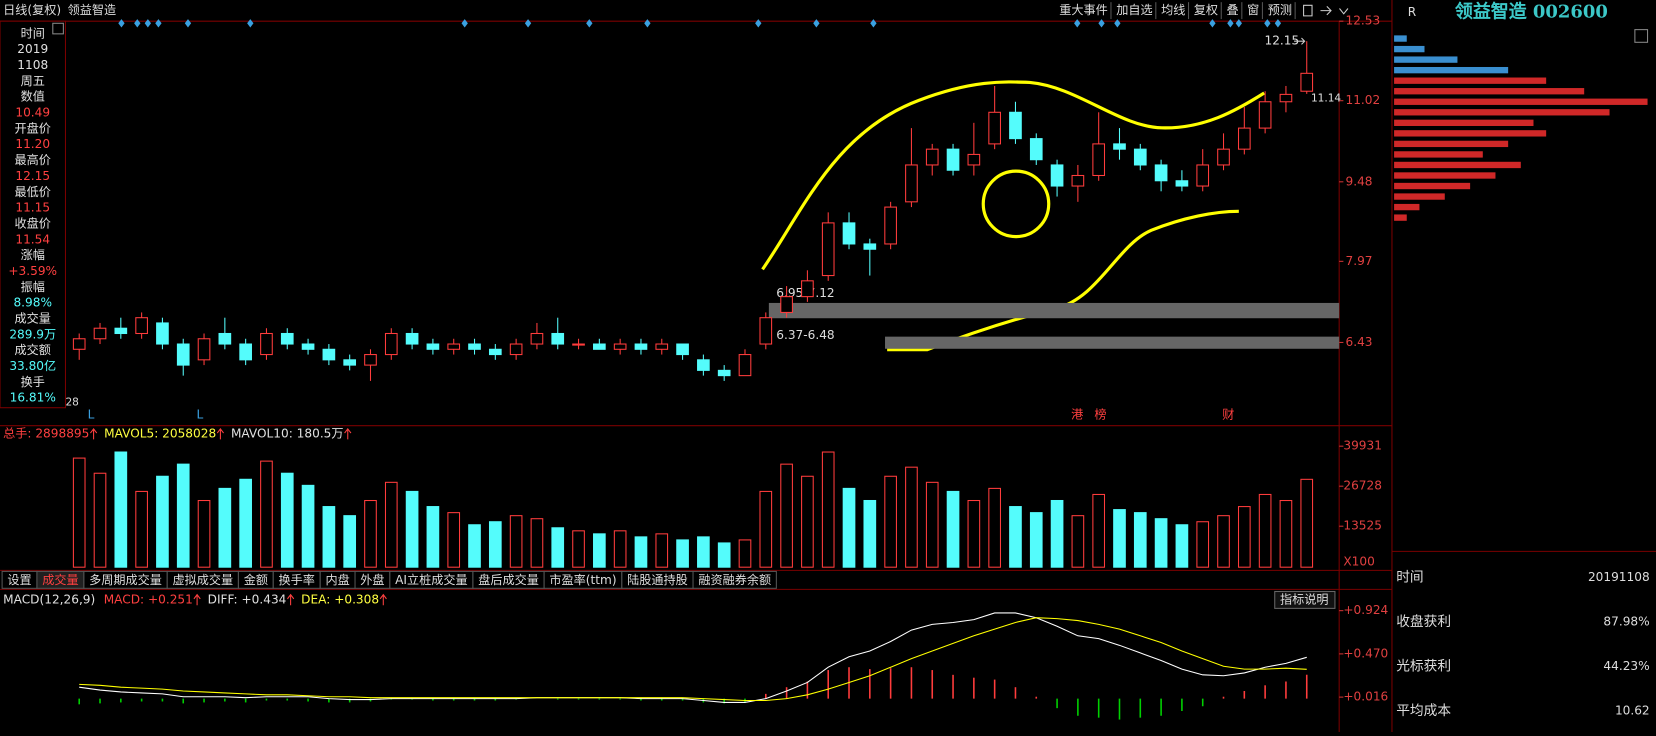  Describe the element at coordinates (247, 599) in the screenshot. I see `indicator-header: DIFF: +0.434` at that location.